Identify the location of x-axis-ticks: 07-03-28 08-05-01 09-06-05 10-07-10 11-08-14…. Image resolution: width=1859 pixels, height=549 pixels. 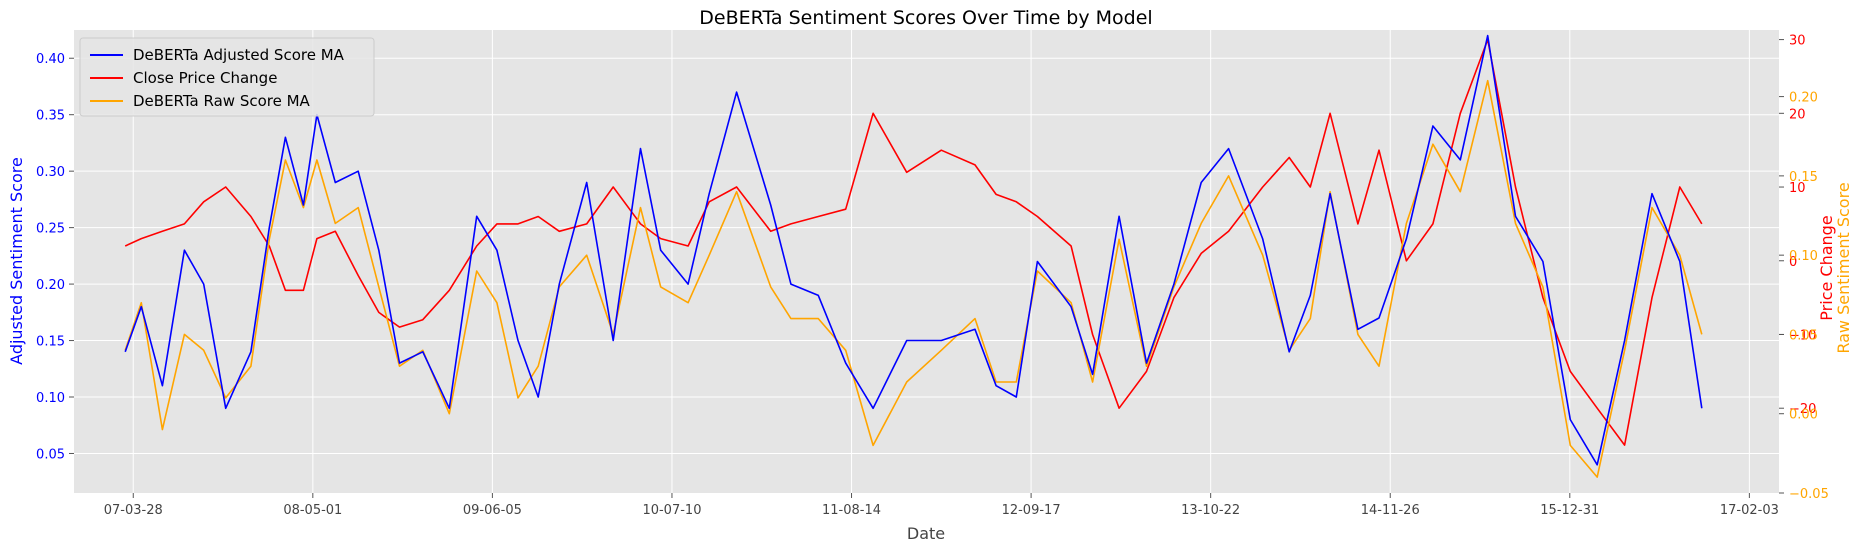
(941, 505).